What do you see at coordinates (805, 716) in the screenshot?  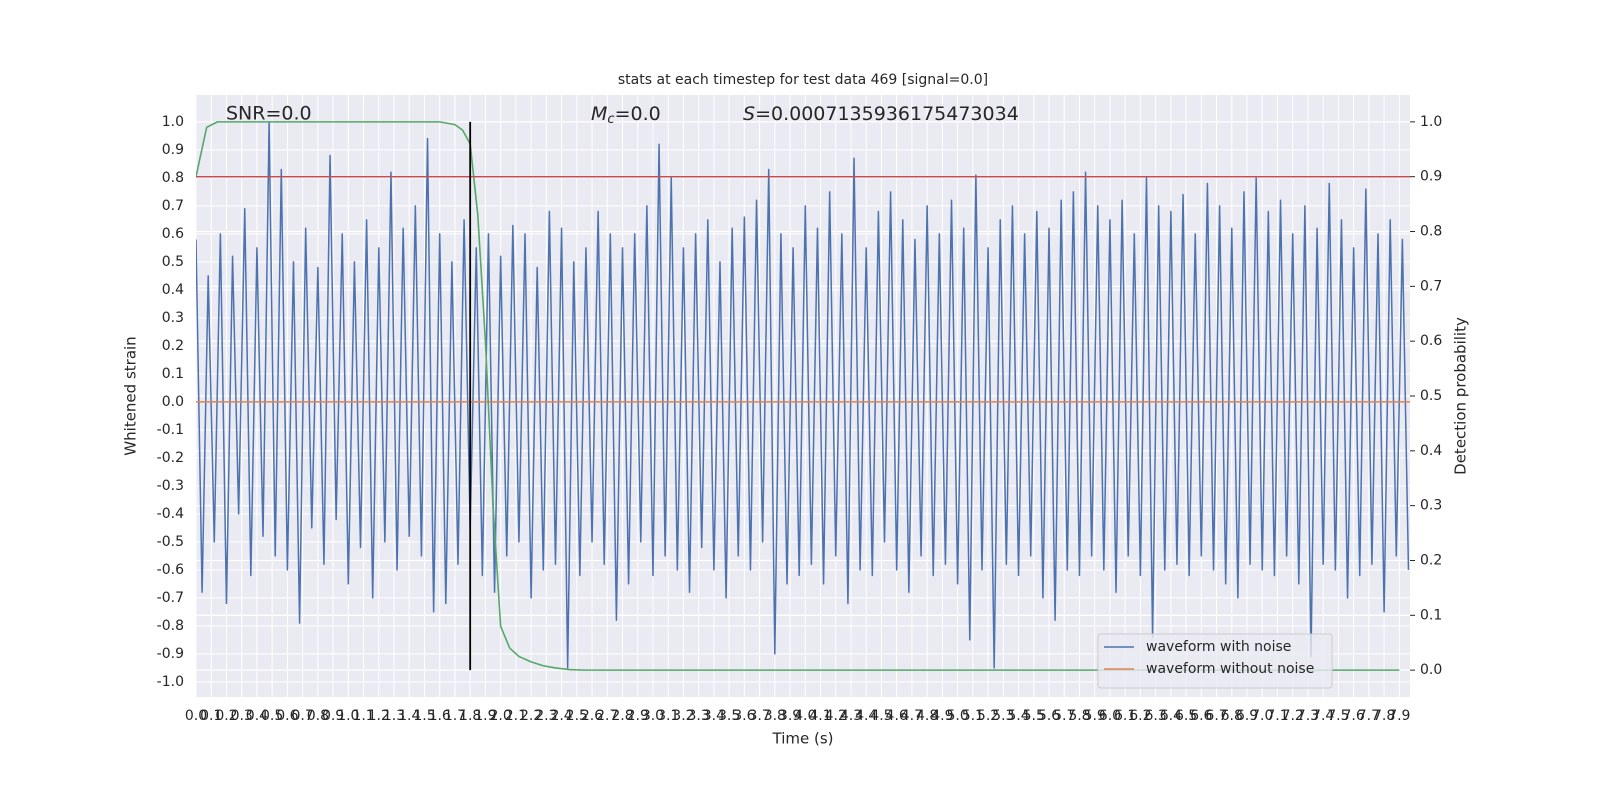 I see `x-tick-label: 4.0` at bounding box center [805, 716].